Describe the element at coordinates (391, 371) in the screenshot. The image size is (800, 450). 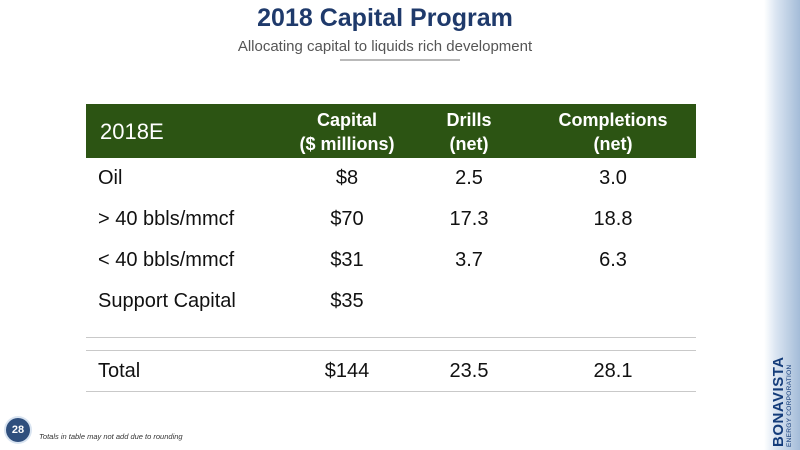
I see `table-row-total: Total $144 23.5 28.1` at that location.